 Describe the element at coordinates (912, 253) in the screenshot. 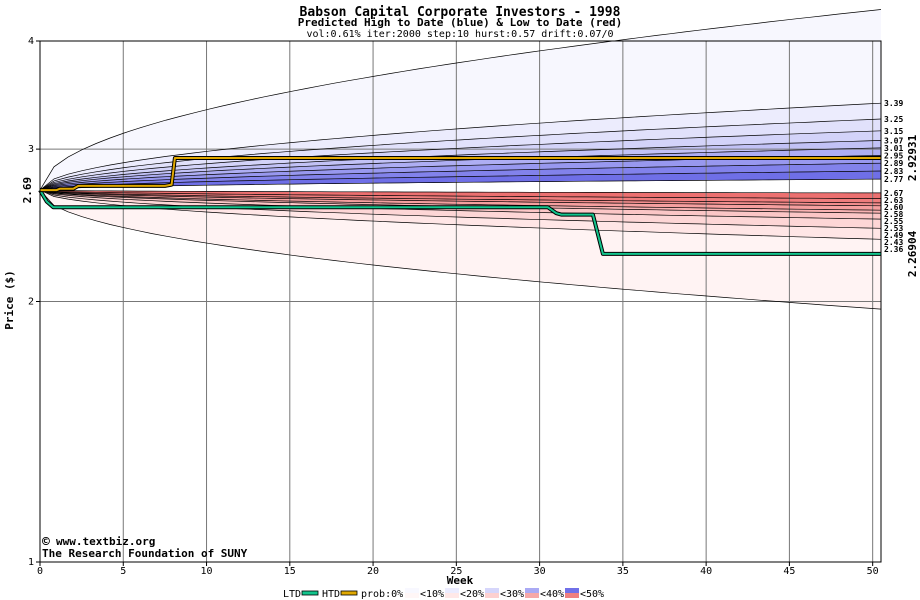

I see `low-price-label: 2.26904` at that location.